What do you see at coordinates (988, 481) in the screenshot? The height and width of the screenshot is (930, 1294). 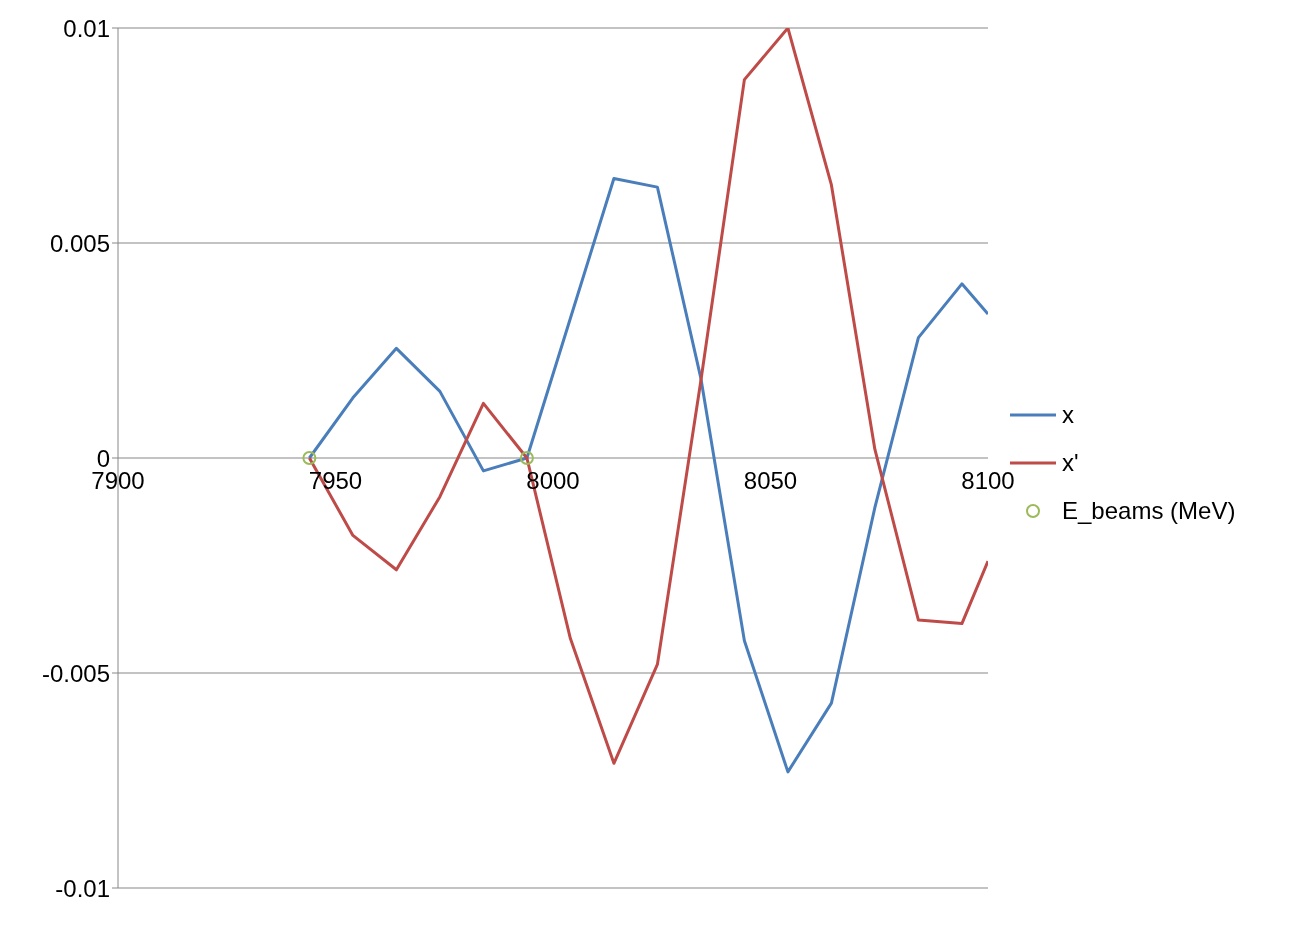 I see `x-tick-label: 8100` at bounding box center [988, 481].